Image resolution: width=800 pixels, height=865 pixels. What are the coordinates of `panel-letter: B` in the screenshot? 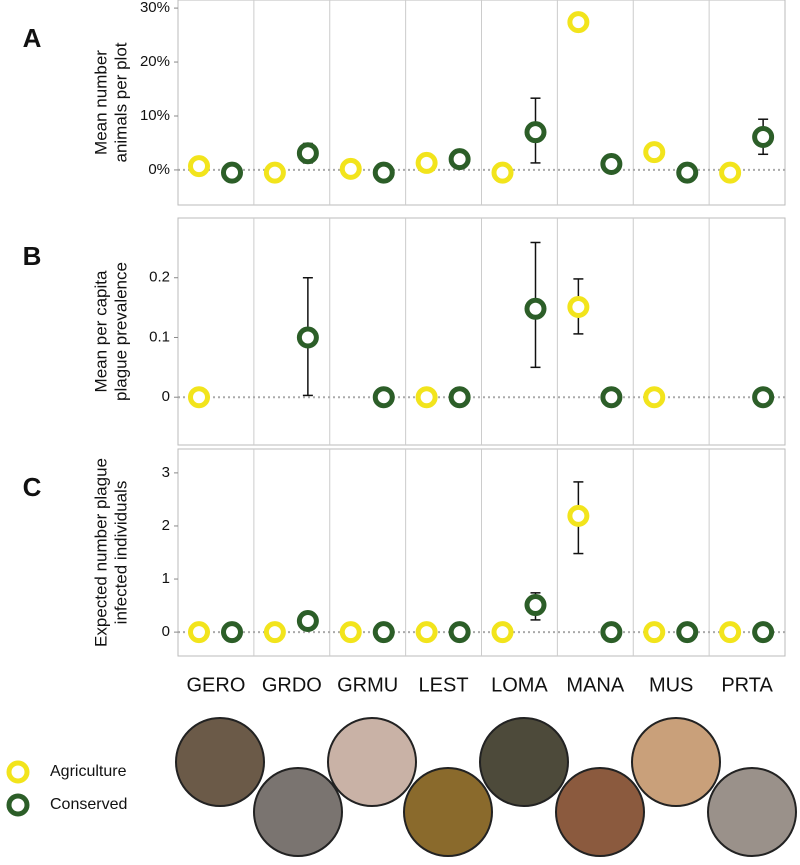 It's located at (32, 256).